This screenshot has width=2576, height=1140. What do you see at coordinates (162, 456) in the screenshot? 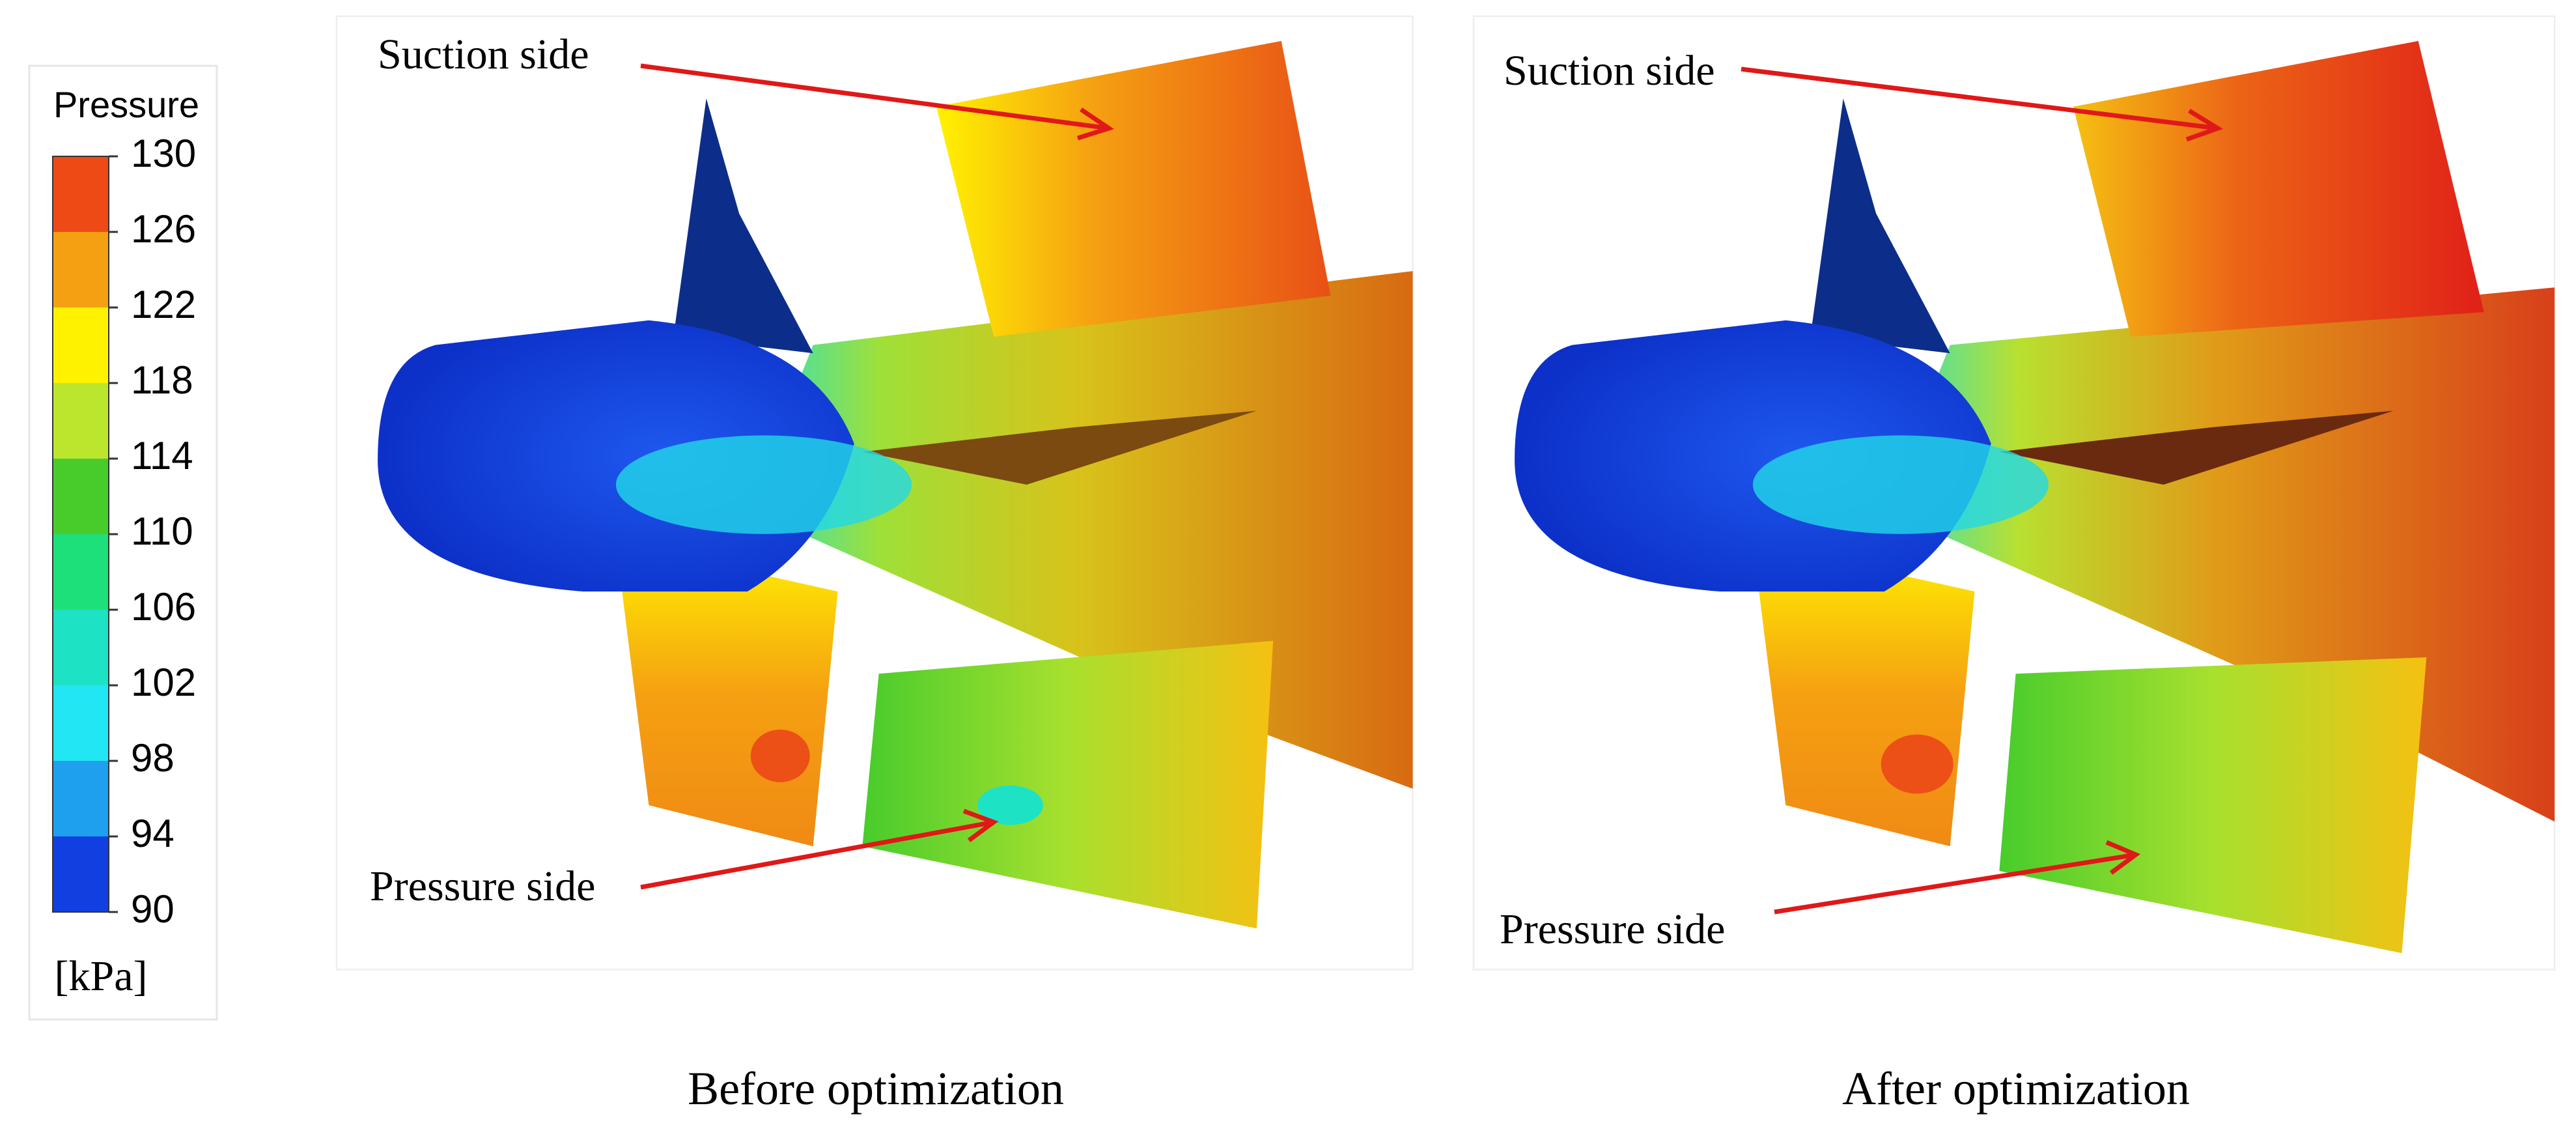
I see `tick-label: 114` at bounding box center [162, 456].